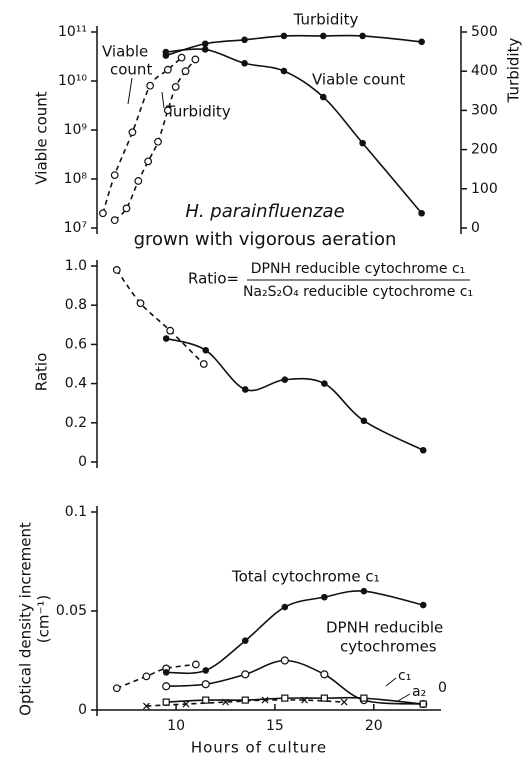  I want to click on y-tick-label: 10⁸, so click(76, 179).